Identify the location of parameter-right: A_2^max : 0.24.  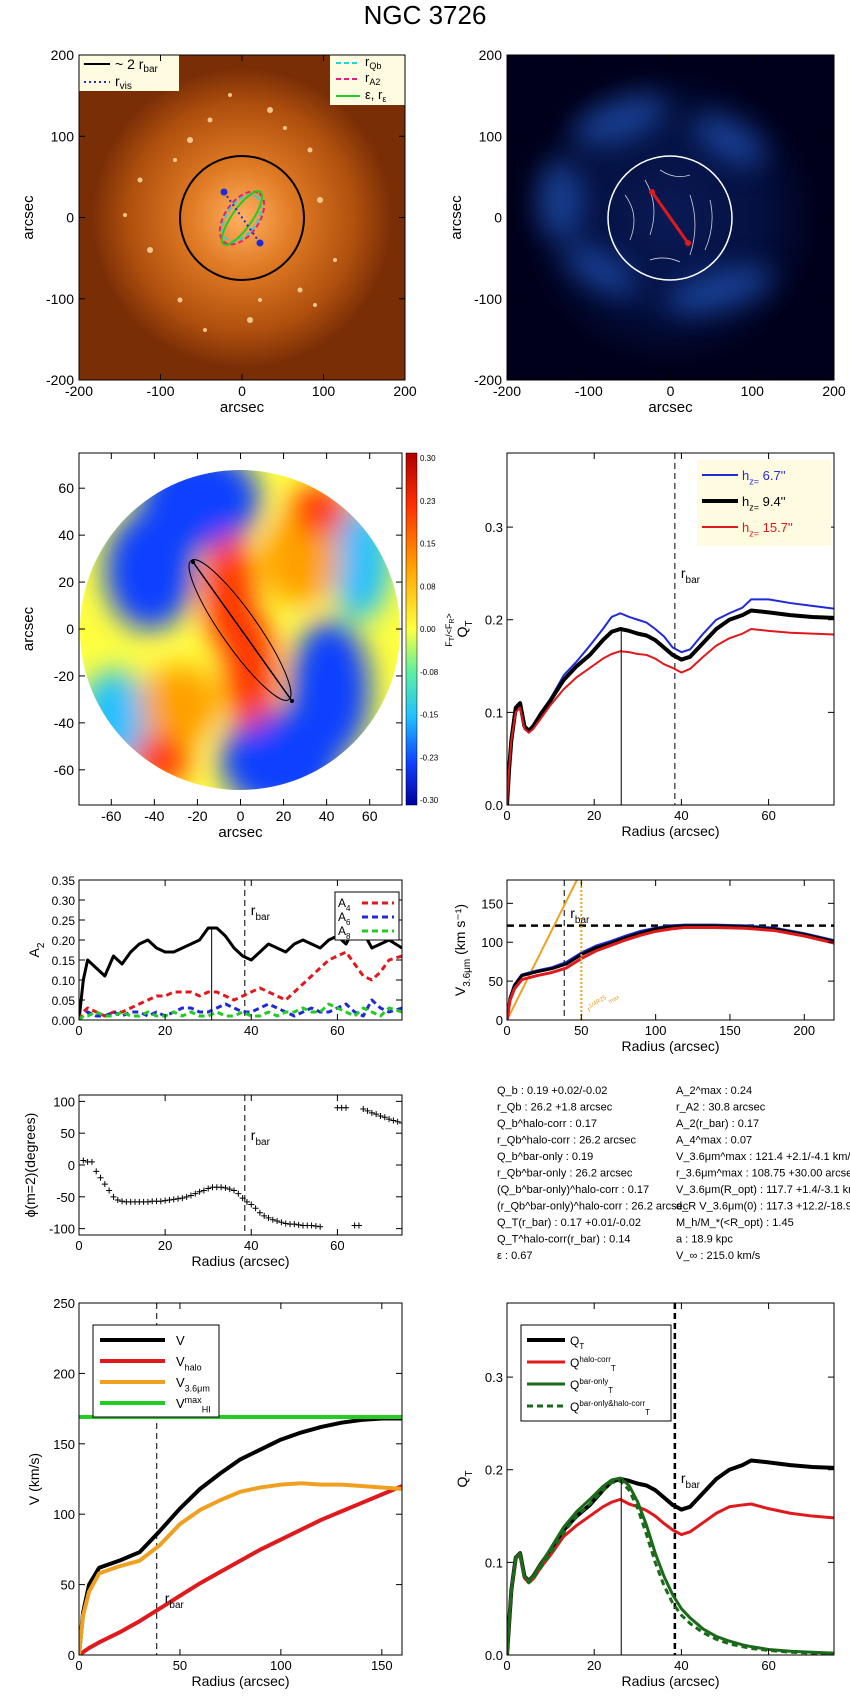
(714, 1091).